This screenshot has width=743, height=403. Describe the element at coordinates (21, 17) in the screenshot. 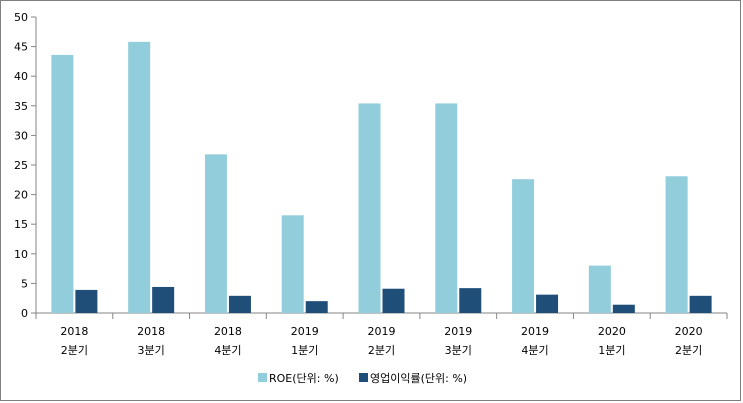

I see `y-tick-label: 50` at that location.